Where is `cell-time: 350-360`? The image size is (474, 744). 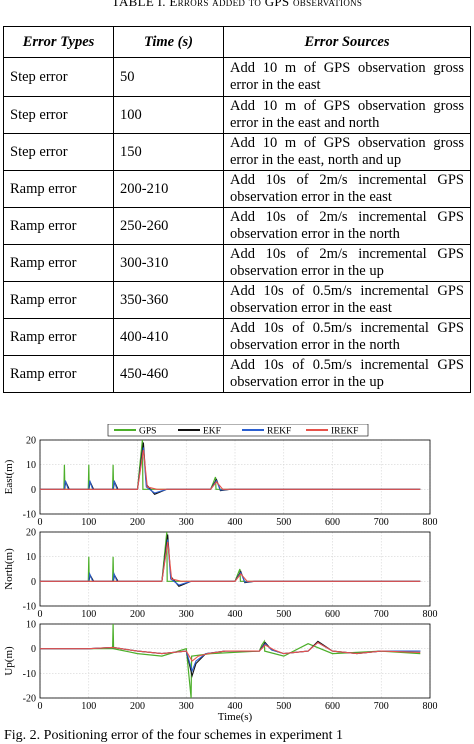
cell-time: 350-360 is located at coordinates (168, 300).